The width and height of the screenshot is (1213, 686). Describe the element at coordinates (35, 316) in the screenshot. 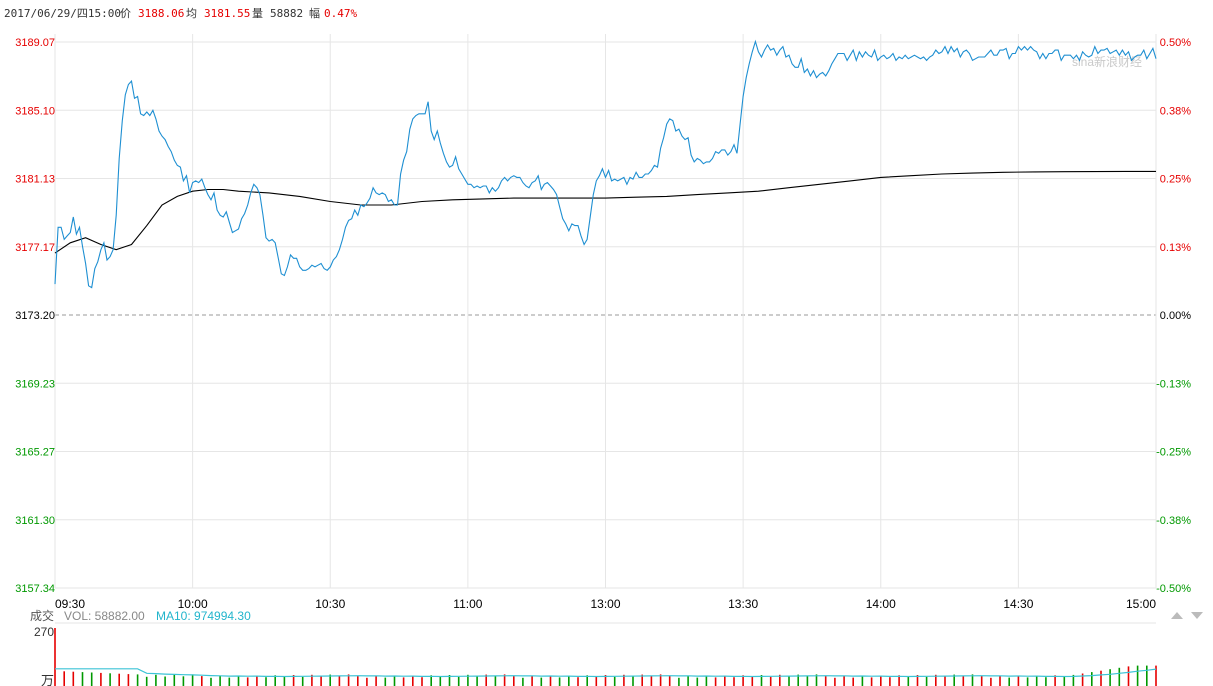

I see `y-tick-label: 3173.20` at that location.